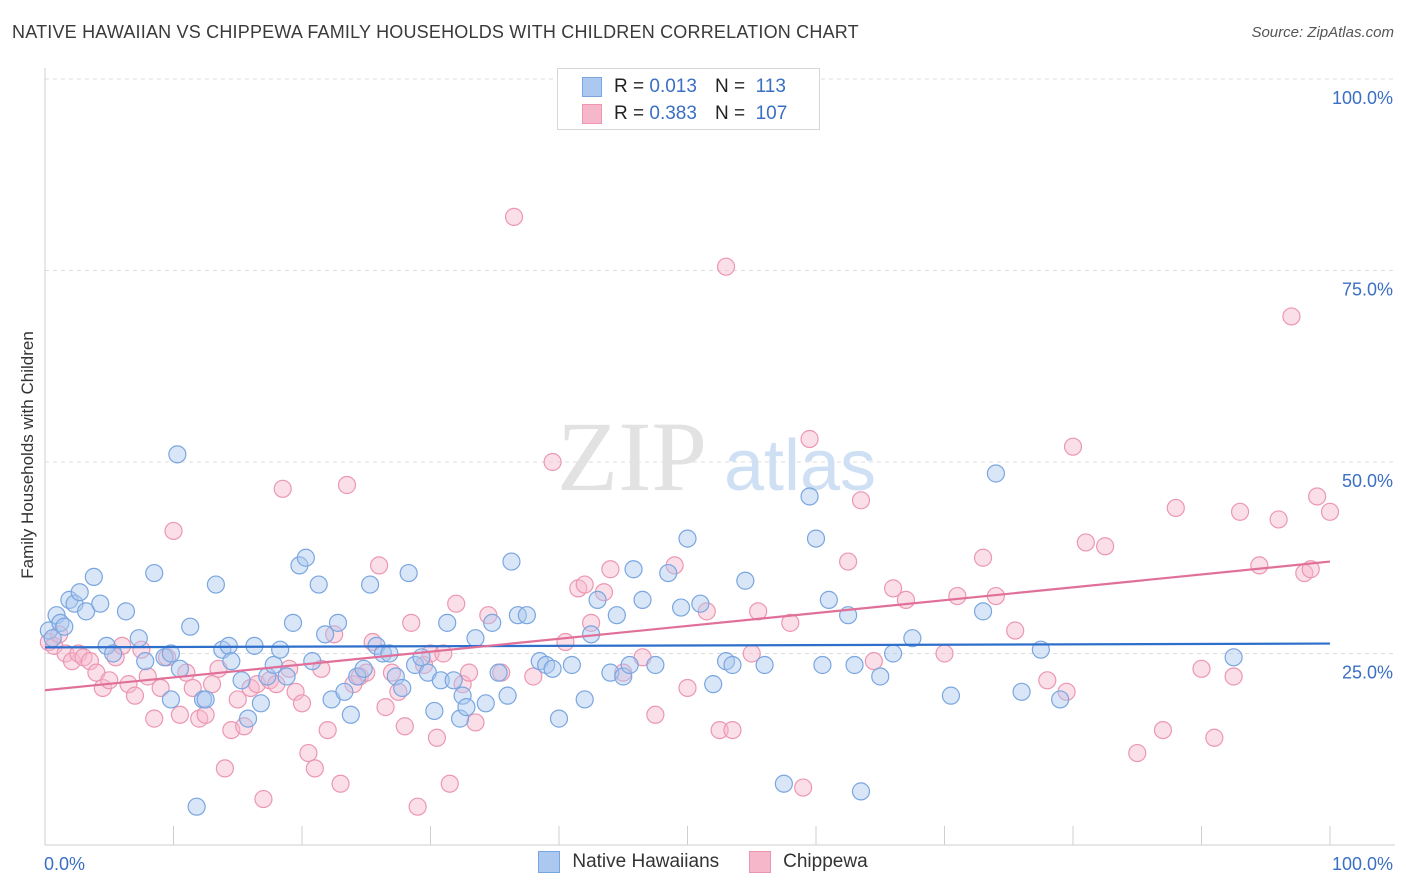 This screenshot has height=892, width=1406. Describe the element at coordinates (1367, 481) in the screenshot. I see `y-tick-label: 50.0%` at that location.